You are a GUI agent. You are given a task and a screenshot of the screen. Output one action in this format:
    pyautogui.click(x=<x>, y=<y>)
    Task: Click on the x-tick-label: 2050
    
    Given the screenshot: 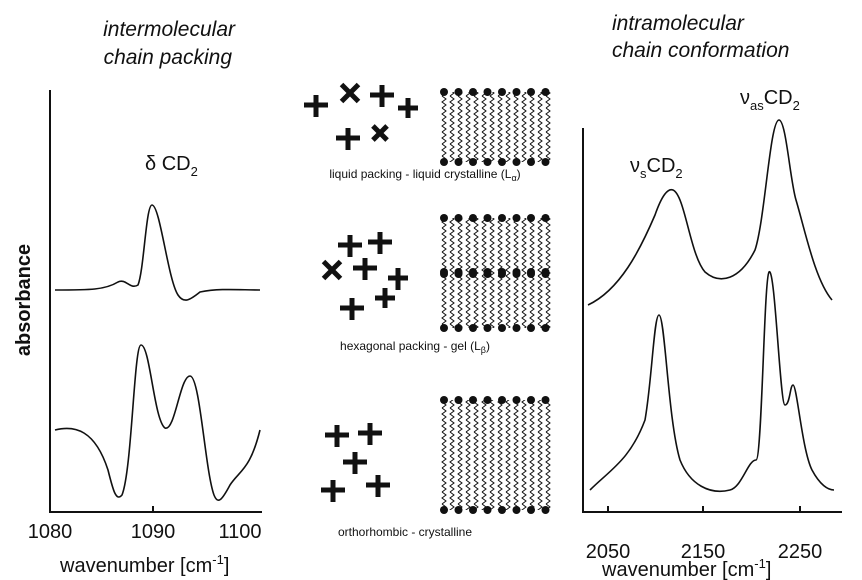 What is the action you would take?
    pyautogui.click(x=608, y=552)
    